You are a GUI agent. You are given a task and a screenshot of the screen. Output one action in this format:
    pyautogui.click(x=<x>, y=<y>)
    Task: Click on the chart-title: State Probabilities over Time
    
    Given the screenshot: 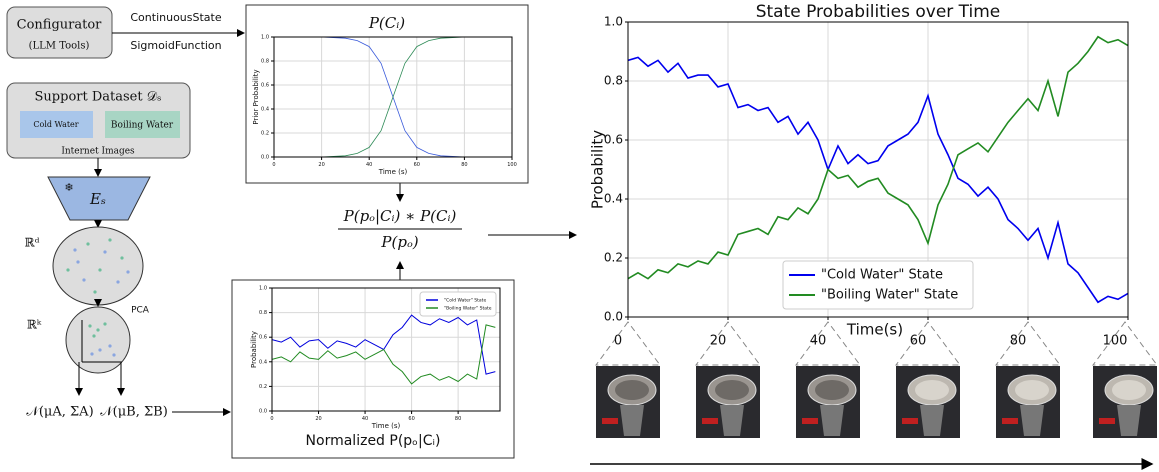 What is the action you would take?
    pyautogui.click(x=878, y=12)
    